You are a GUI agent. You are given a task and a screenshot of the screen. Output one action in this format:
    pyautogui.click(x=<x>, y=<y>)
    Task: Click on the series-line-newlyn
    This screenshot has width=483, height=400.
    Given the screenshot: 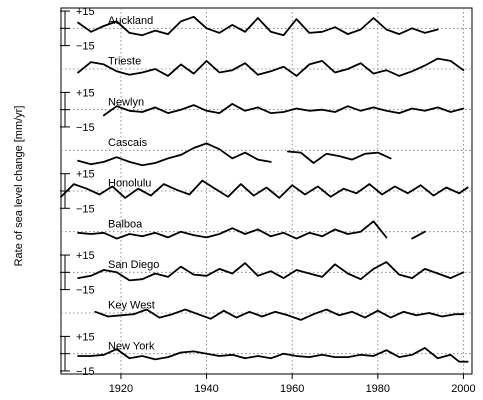 What is the action you would take?
    pyautogui.click(x=283, y=110)
    